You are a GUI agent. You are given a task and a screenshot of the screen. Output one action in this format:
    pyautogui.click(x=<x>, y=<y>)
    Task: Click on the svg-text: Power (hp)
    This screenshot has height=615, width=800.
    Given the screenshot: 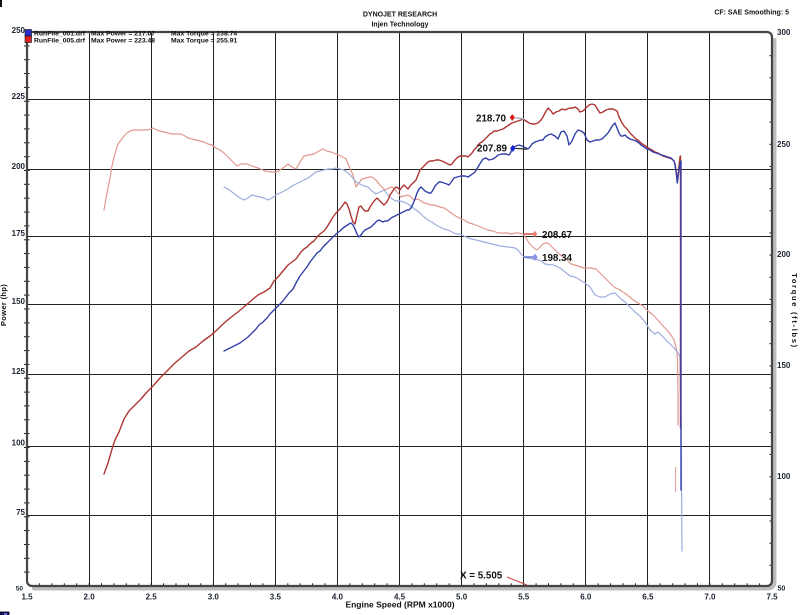 What is the action you would take?
    pyautogui.click(x=4, y=305)
    